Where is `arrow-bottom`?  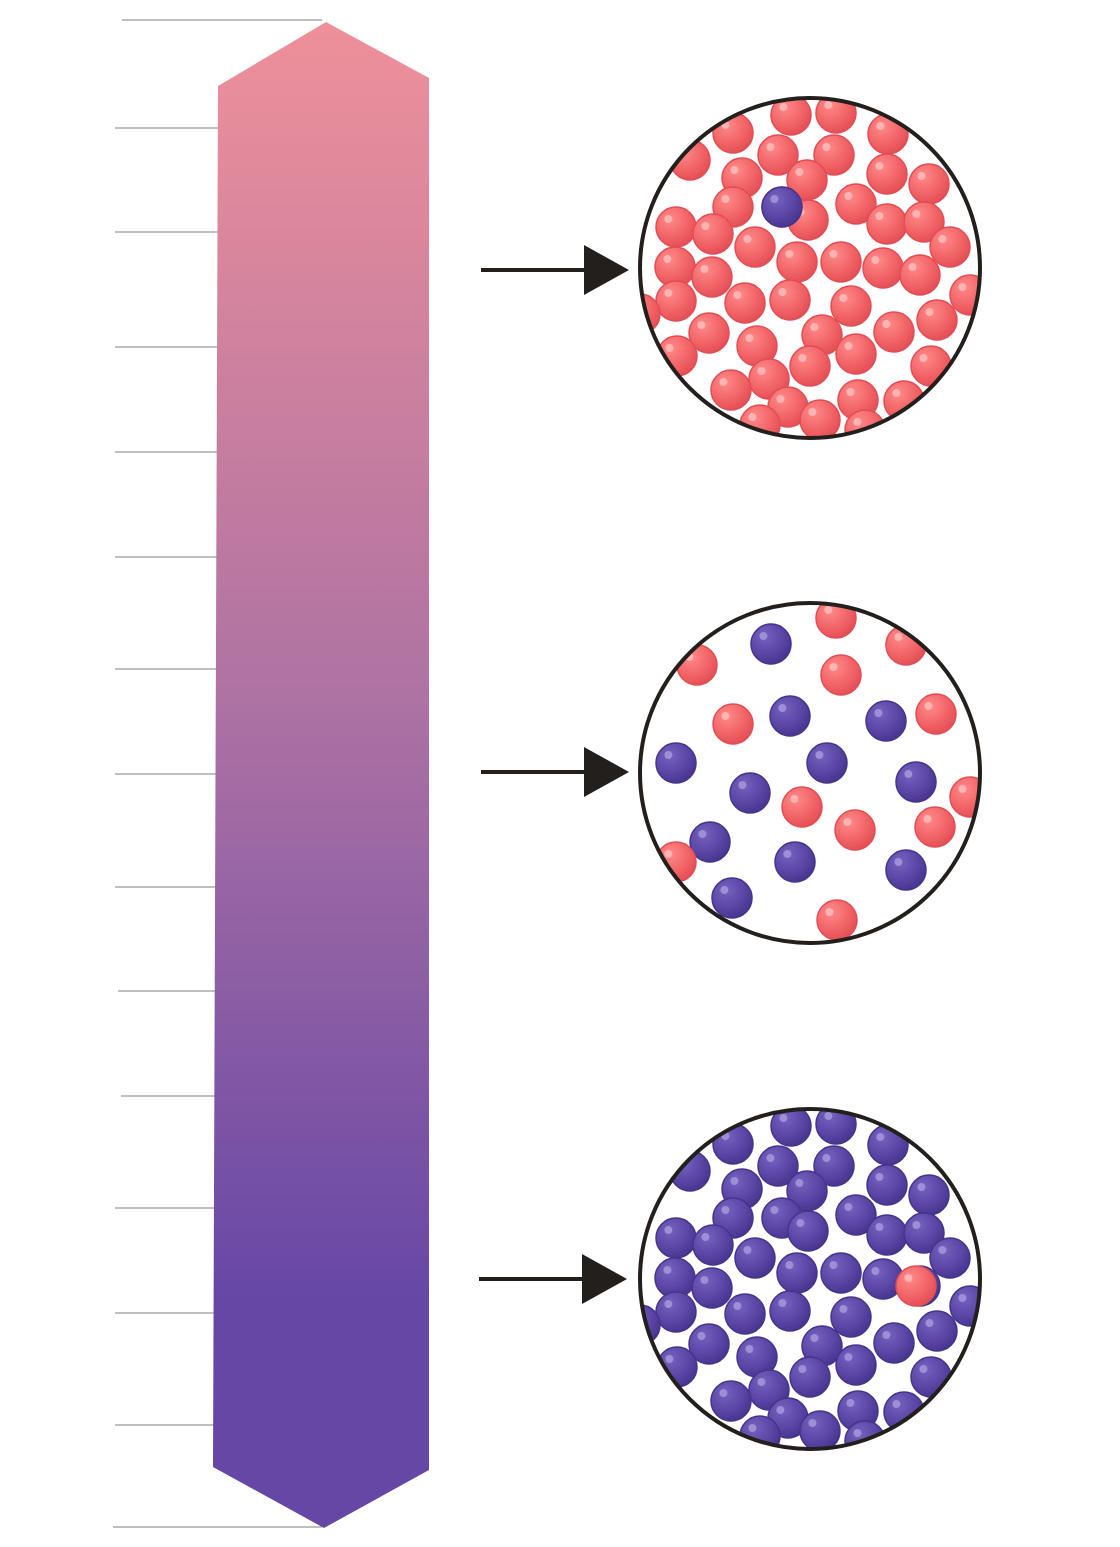
arrow-bottom is located at coordinates (553, 1279).